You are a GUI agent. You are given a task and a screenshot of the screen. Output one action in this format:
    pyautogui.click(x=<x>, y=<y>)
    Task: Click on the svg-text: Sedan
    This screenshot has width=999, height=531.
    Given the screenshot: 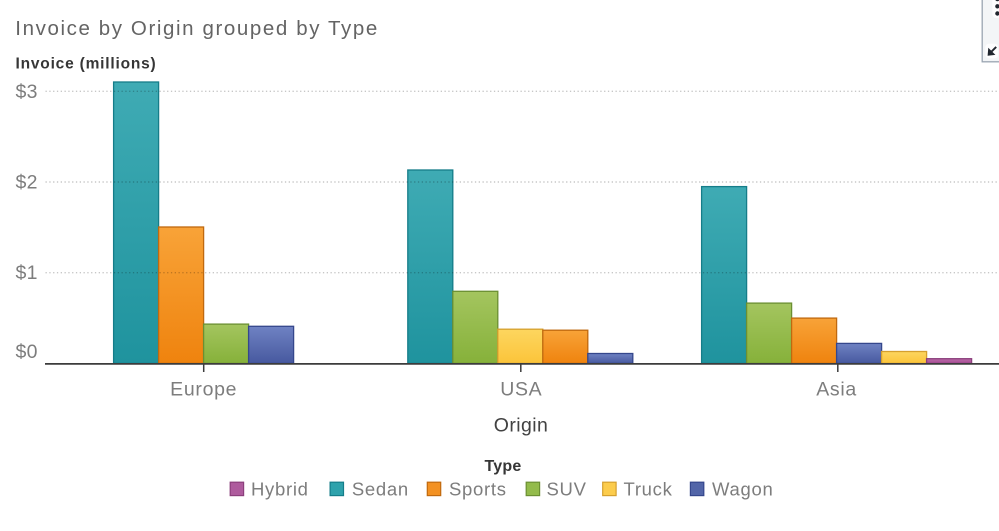 What is the action you would take?
    pyautogui.click(x=380, y=489)
    